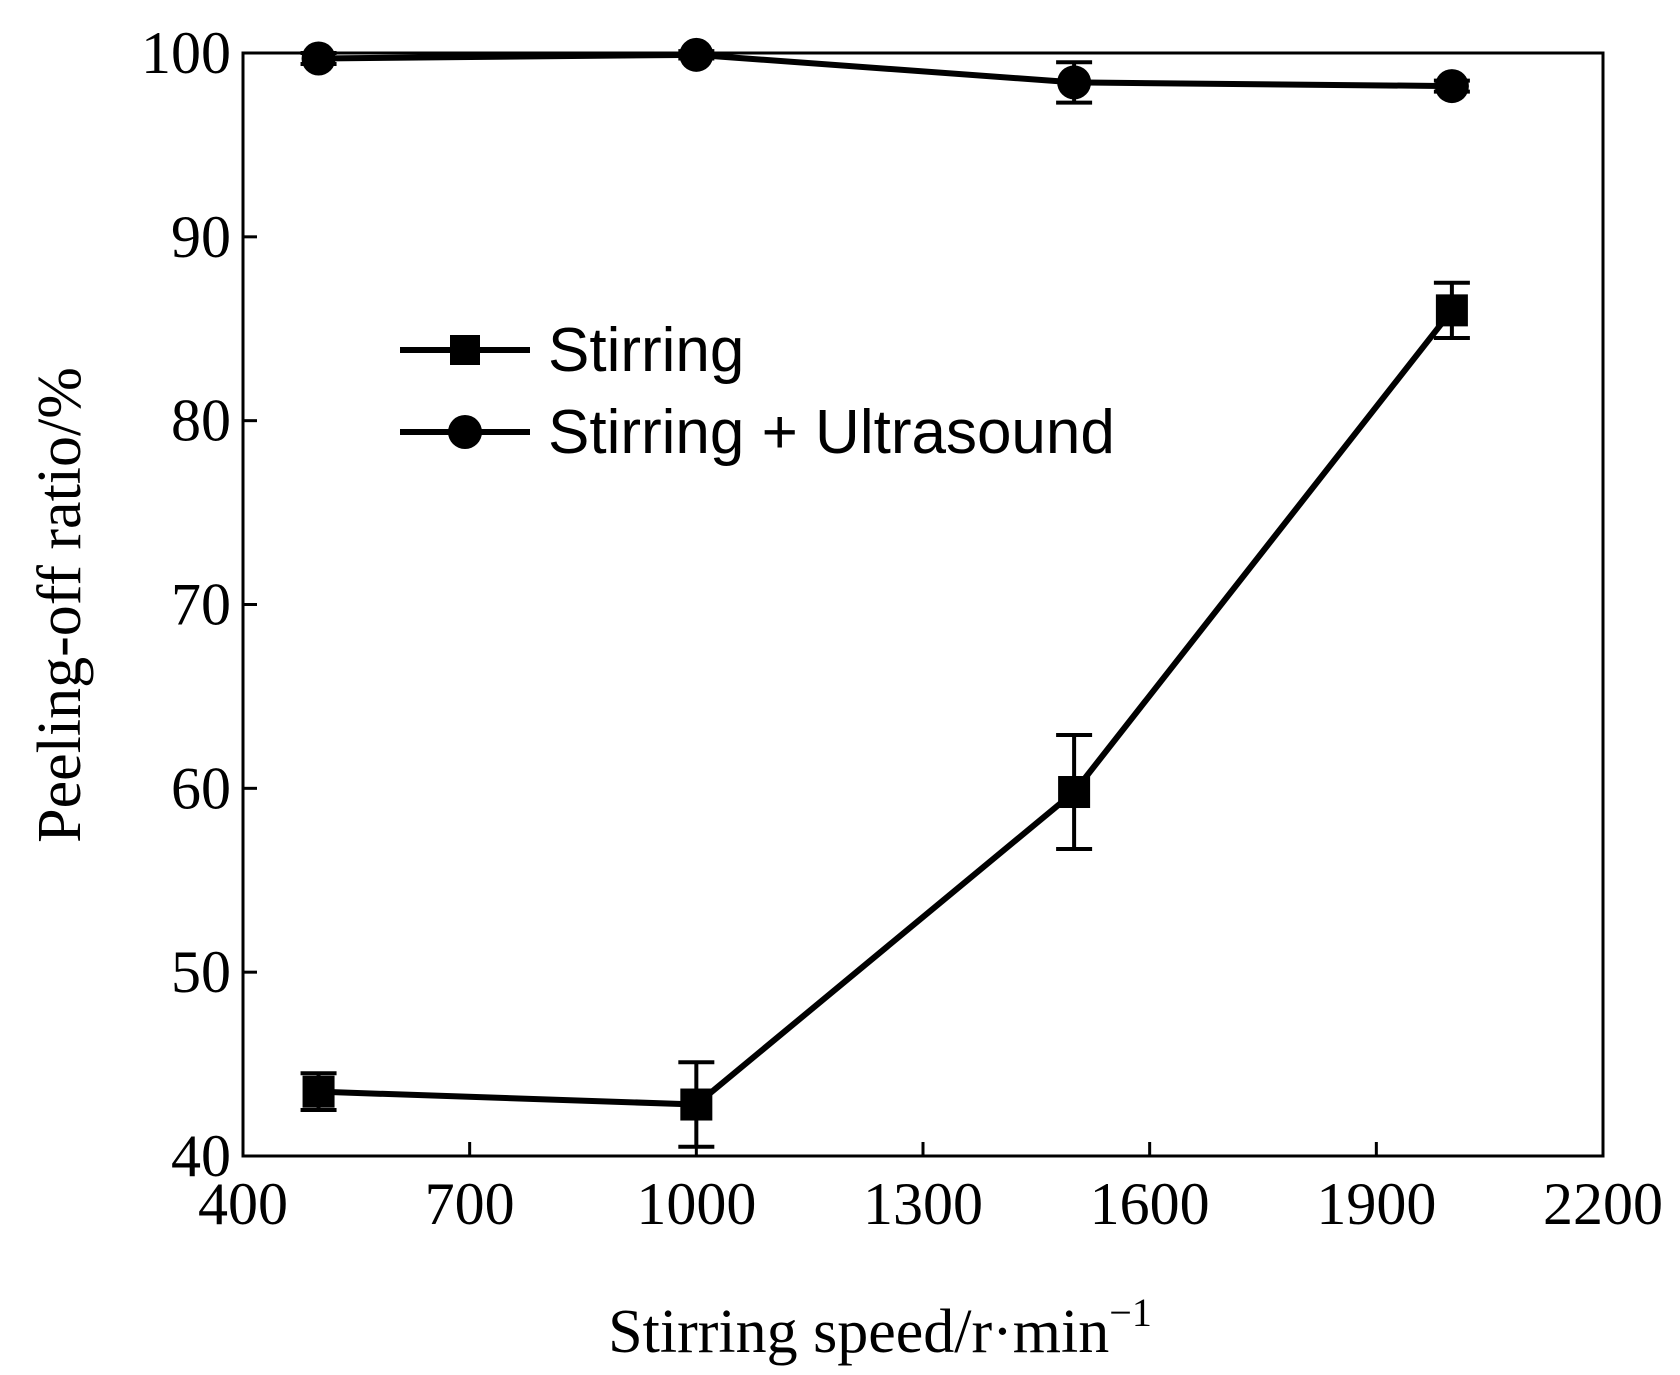  Describe the element at coordinates (696, 1204) in the screenshot. I see `x-tick-label: 1000` at that location.